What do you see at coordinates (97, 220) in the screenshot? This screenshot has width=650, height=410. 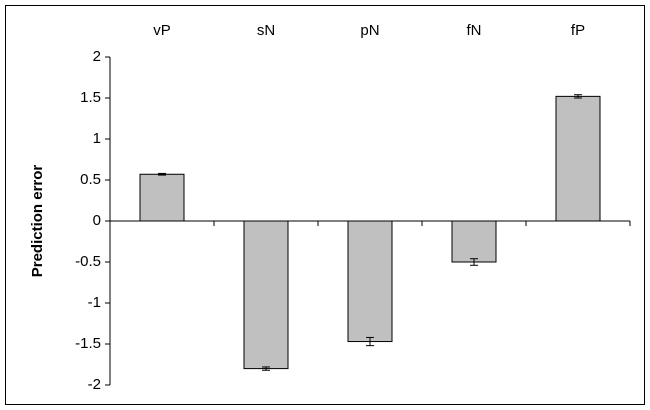 I see `y-tick-label: 0` at bounding box center [97, 220].